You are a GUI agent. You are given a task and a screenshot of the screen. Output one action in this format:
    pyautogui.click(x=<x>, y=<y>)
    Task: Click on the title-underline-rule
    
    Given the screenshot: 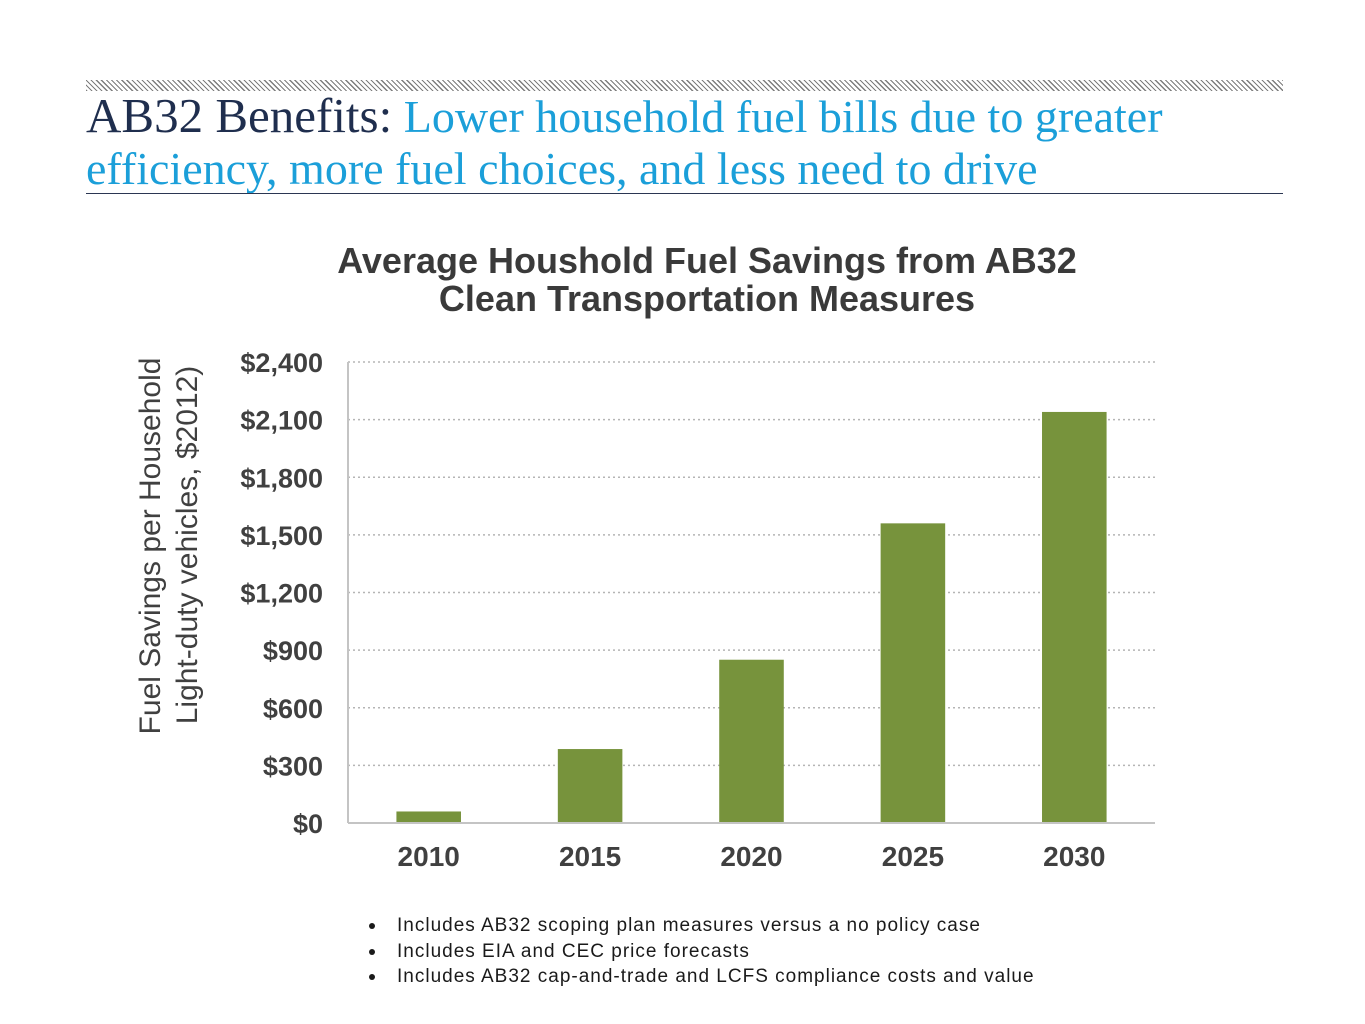 What is the action you would take?
    pyautogui.click(x=684, y=193)
    